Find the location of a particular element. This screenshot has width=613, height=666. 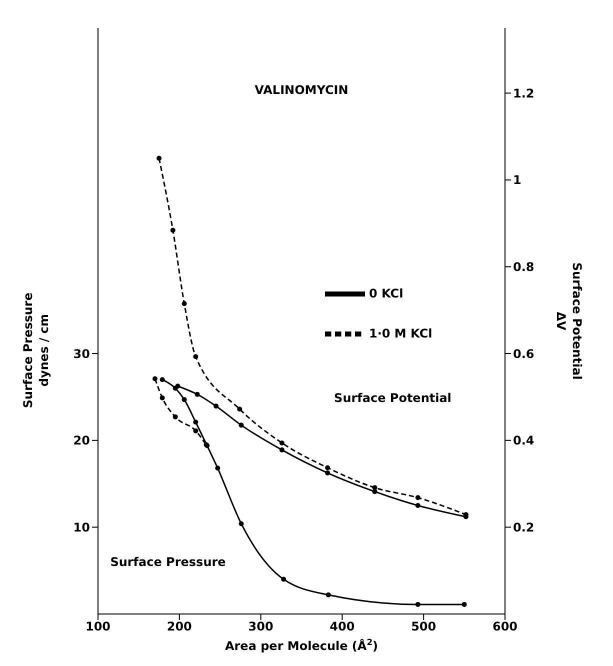

y2-tick-label: 0.4 is located at coordinates (523, 441).